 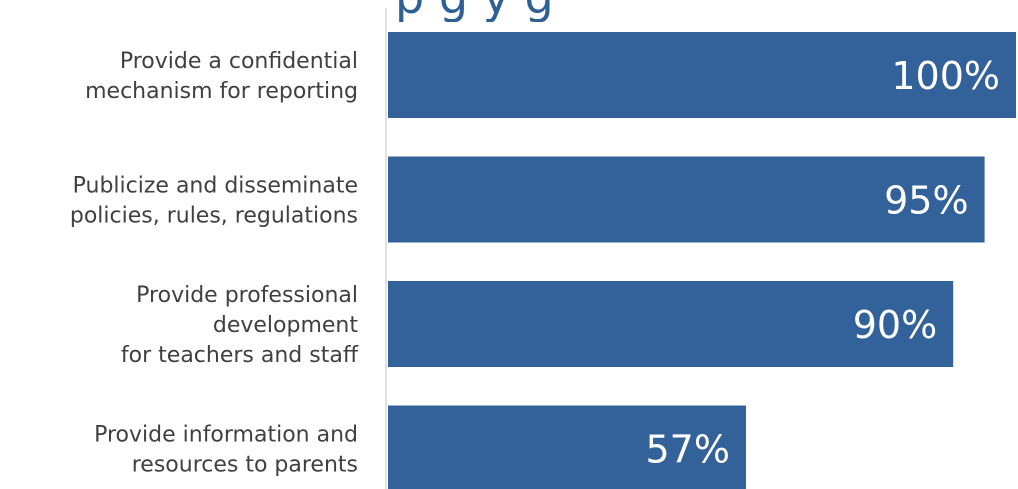 I want to click on category-label-line: mechanism for reporting, so click(x=221, y=91).